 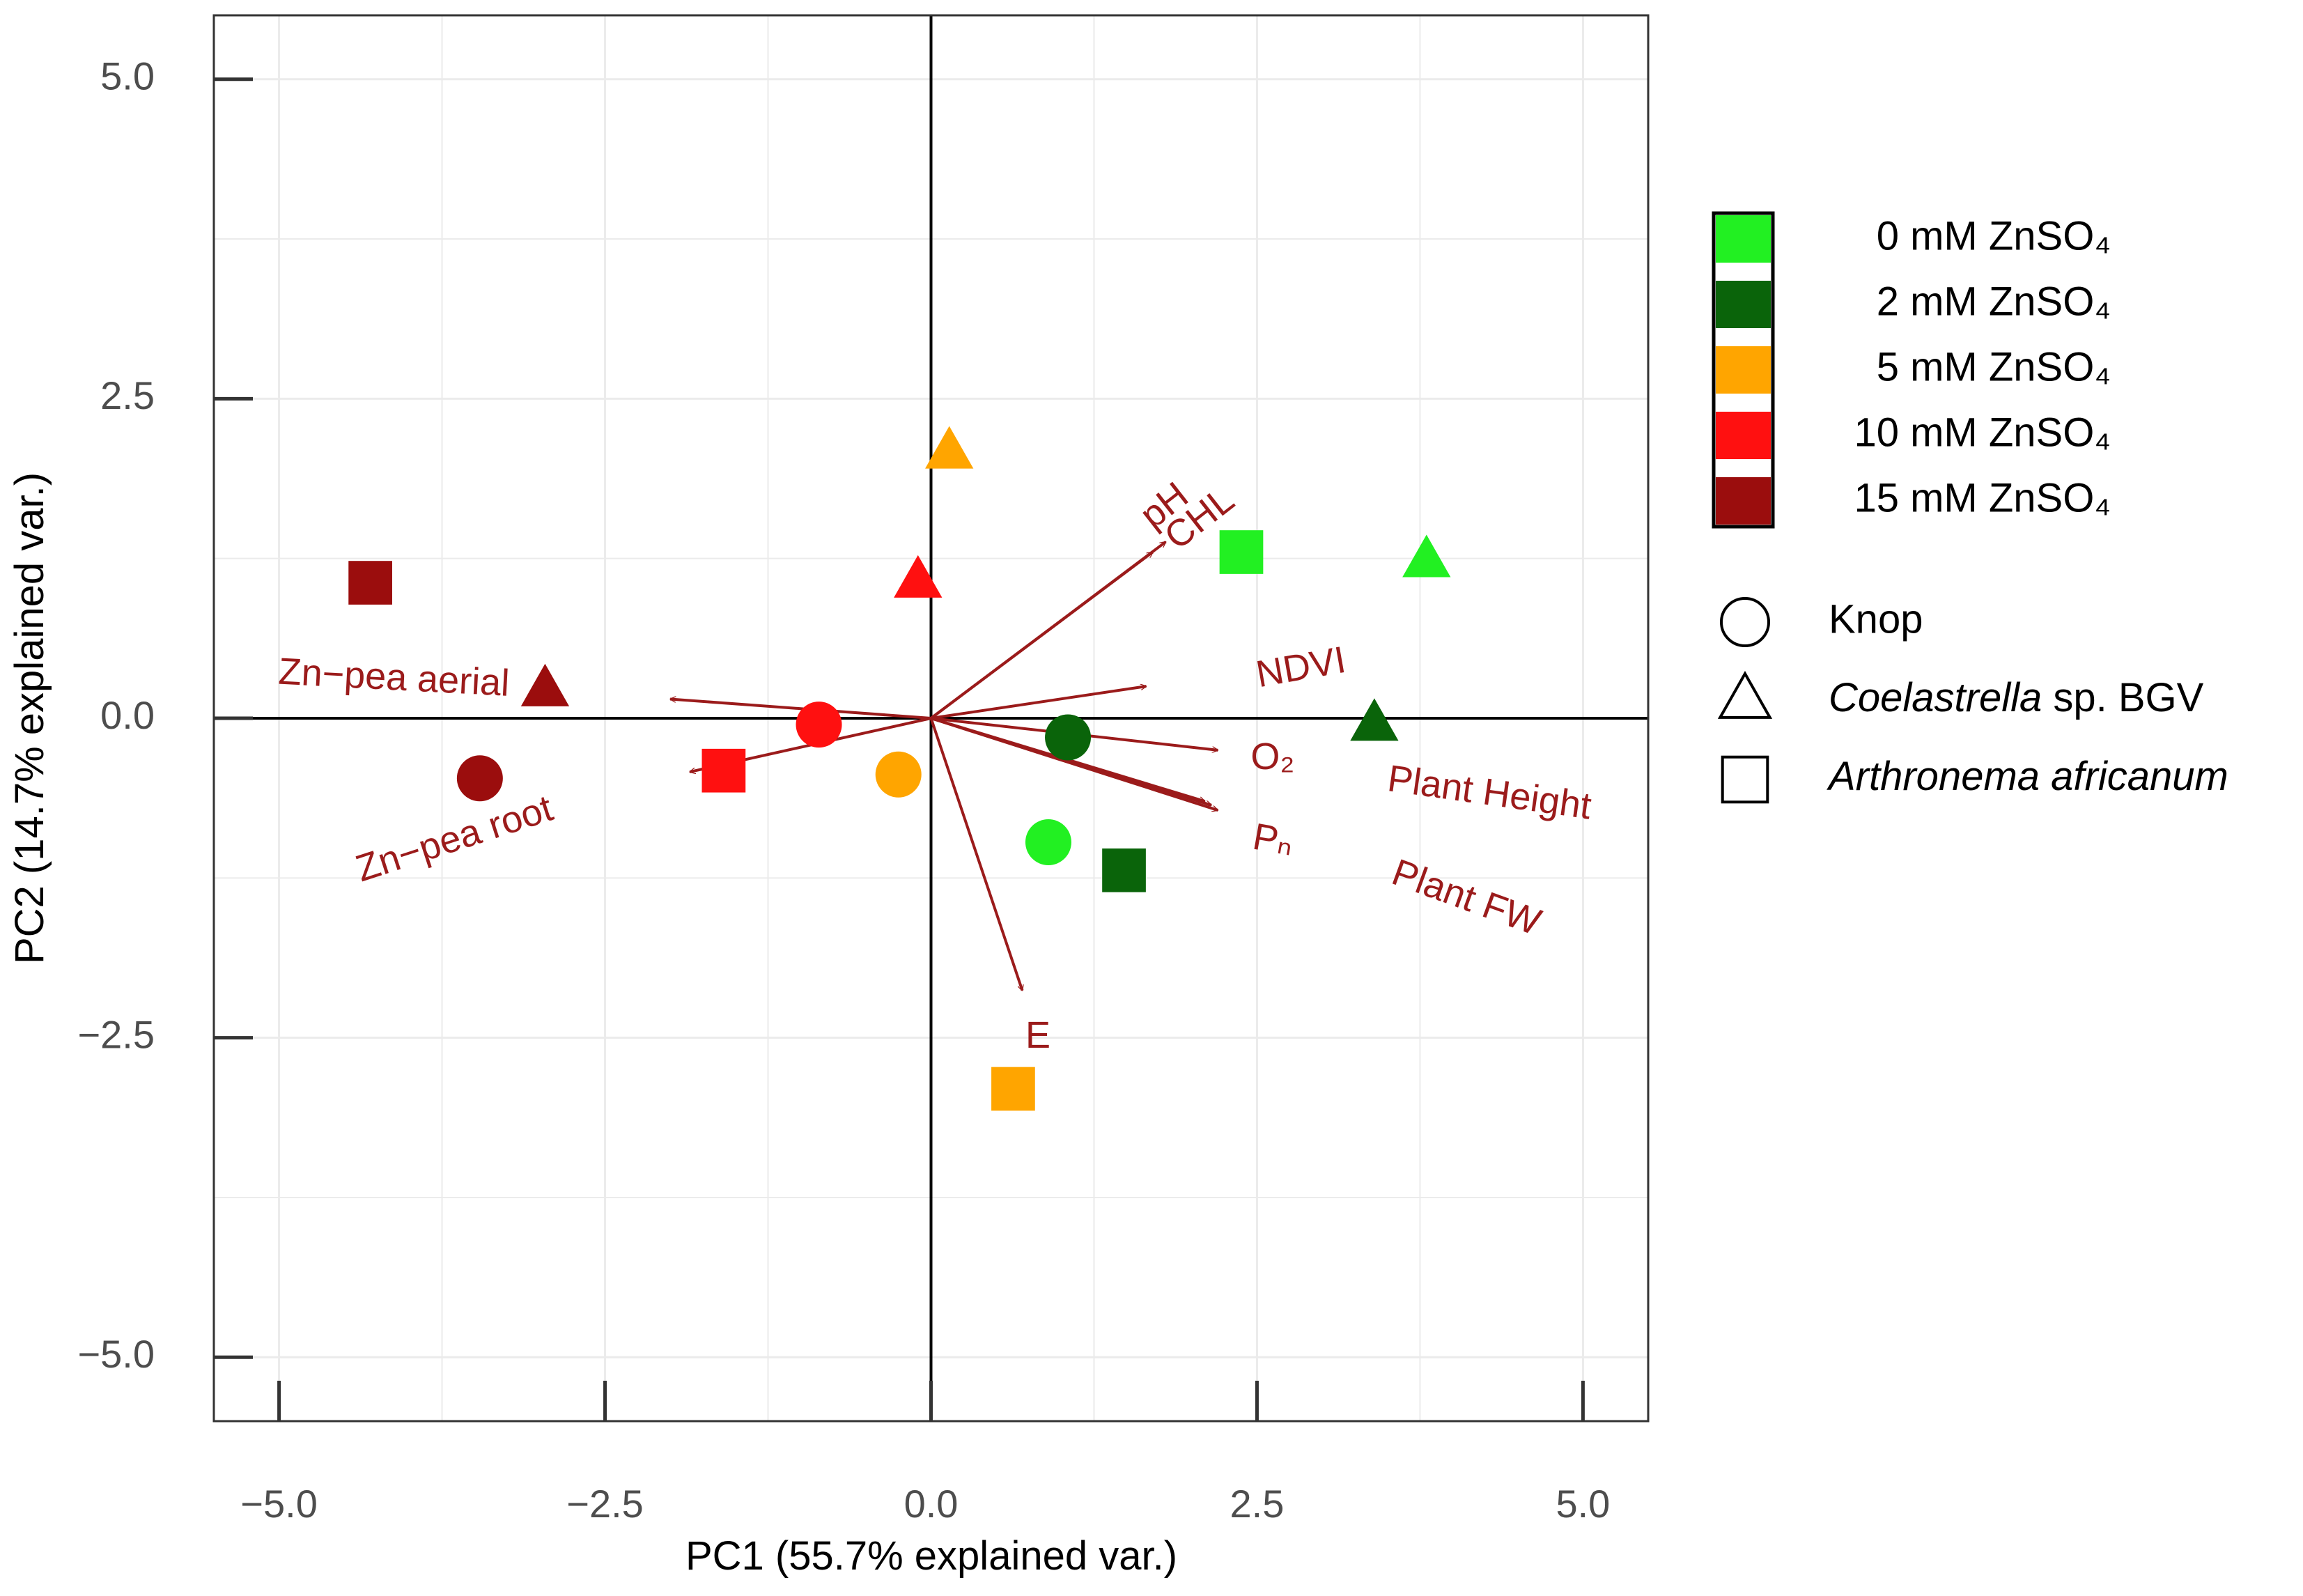 I want to click on x-tick-label: −5.0, so click(x=279, y=1504).